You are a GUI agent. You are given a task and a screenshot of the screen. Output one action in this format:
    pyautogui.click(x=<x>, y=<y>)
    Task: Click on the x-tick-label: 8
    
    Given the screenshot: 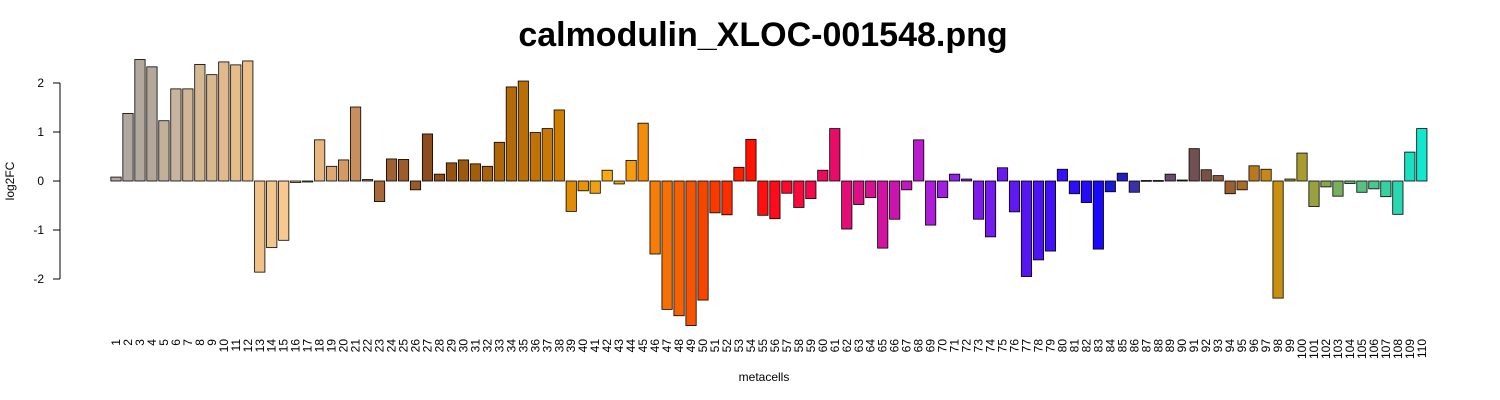 What is the action you would take?
    pyautogui.click(x=200, y=342)
    